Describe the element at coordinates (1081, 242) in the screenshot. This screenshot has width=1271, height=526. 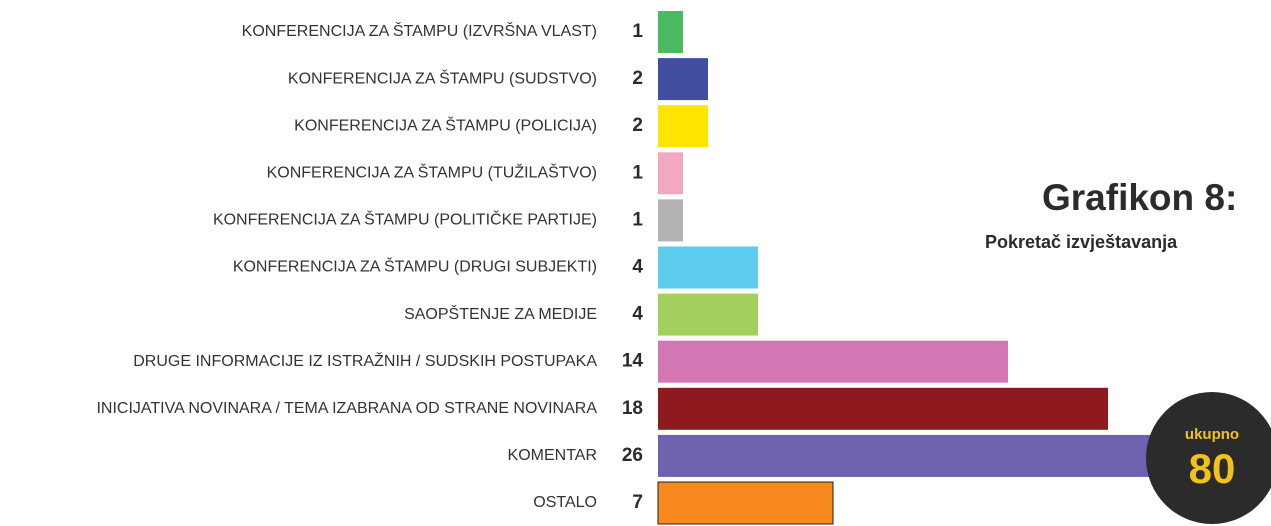
I see `chart-subtitle: Pokretač izvještavanja` at that location.